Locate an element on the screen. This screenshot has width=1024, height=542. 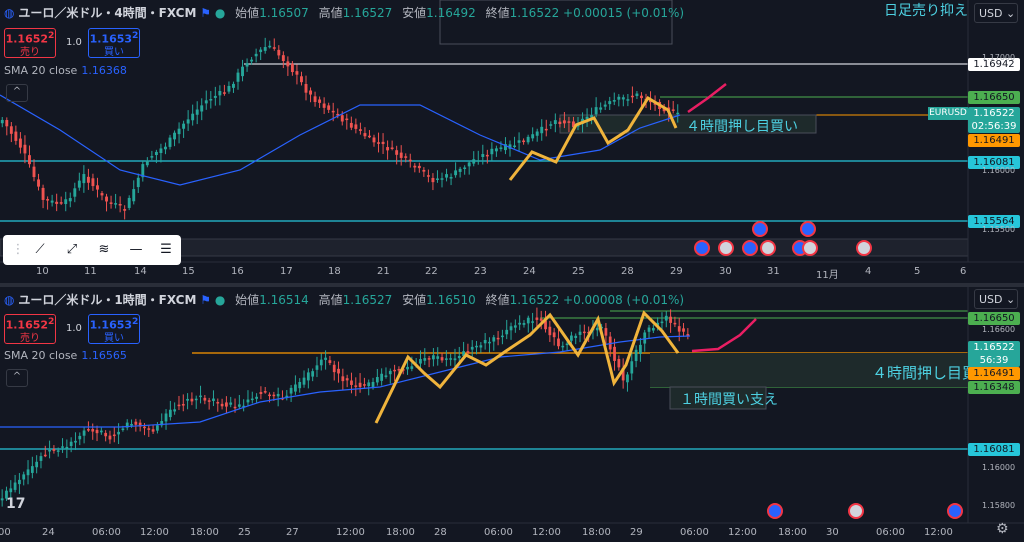
high-label: 高値 is located at coordinates (330, 300).